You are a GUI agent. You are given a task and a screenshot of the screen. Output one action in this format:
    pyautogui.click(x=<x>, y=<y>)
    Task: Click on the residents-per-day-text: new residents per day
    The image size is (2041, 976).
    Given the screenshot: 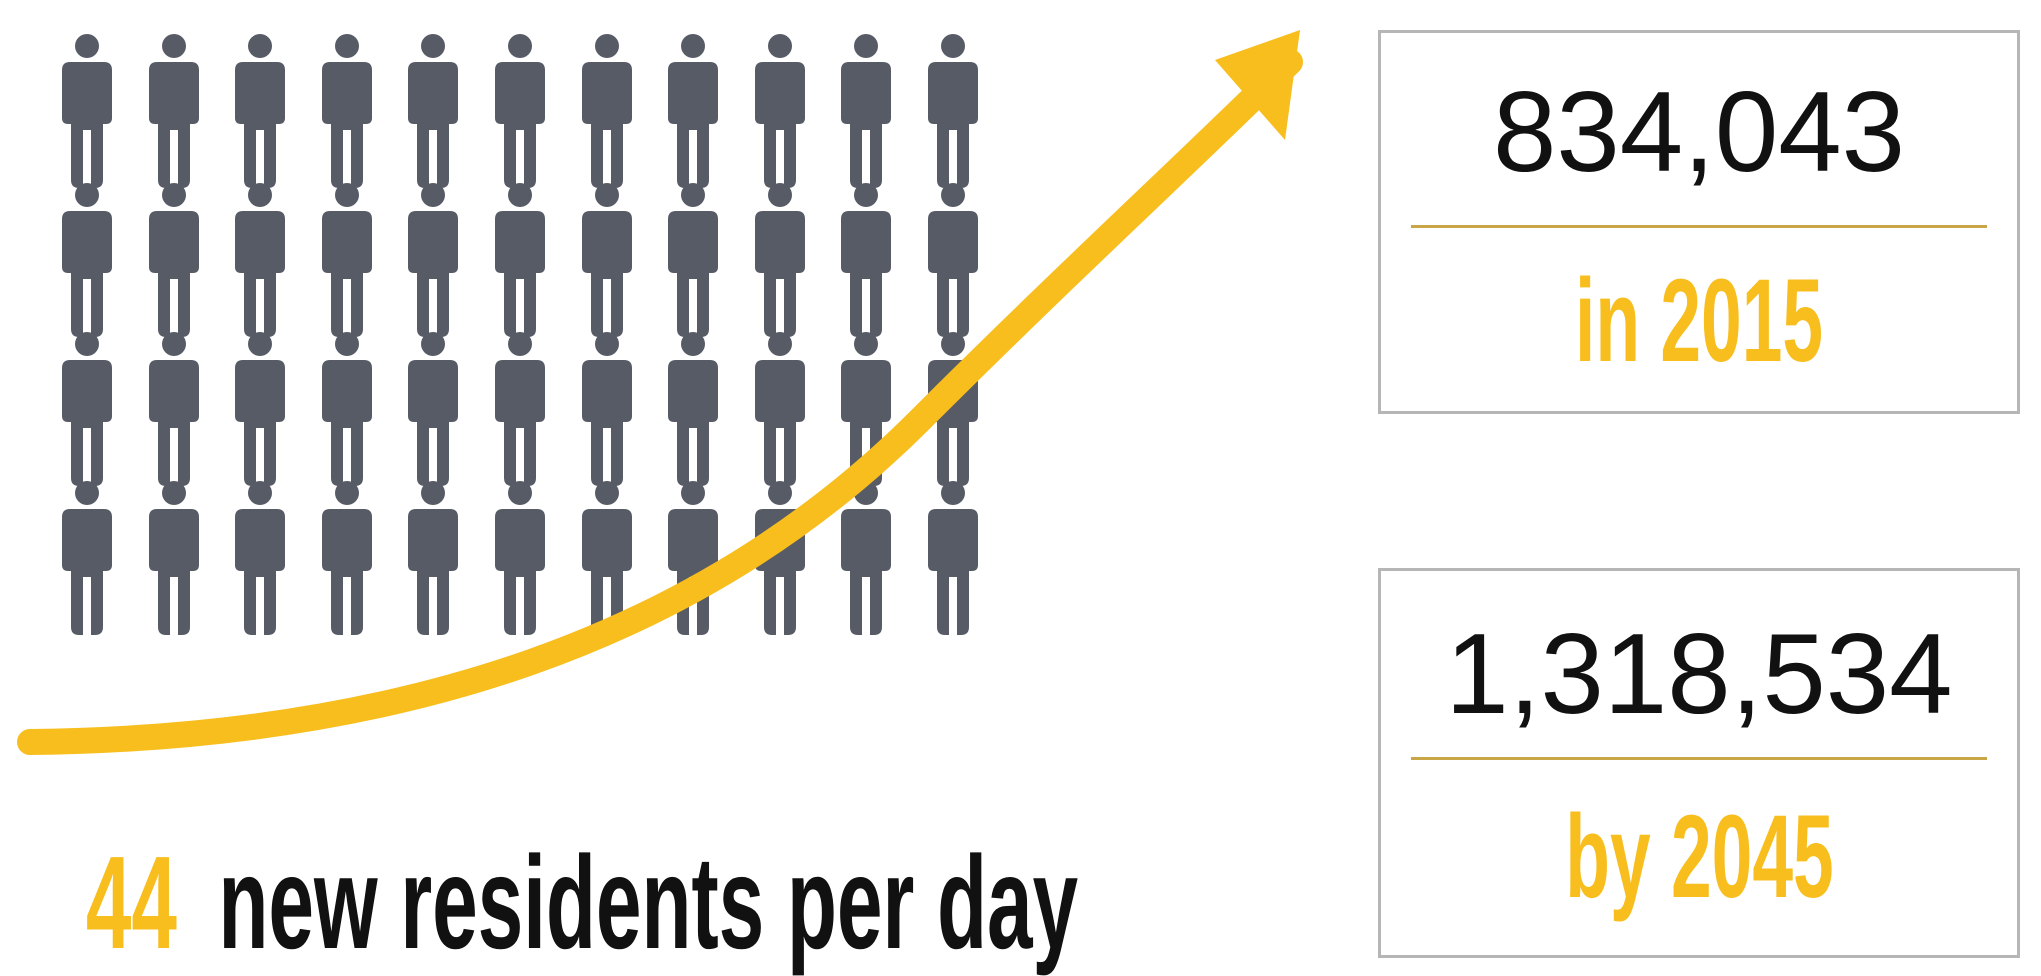 What is the action you would take?
    pyautogui.click(x=648, y=902)
    